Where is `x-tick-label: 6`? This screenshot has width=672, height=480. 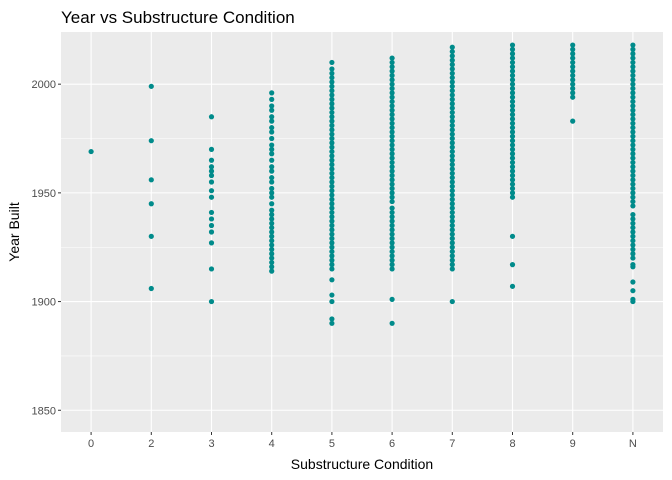 x-tick-label: 6 is located at coordinates (392, 444).